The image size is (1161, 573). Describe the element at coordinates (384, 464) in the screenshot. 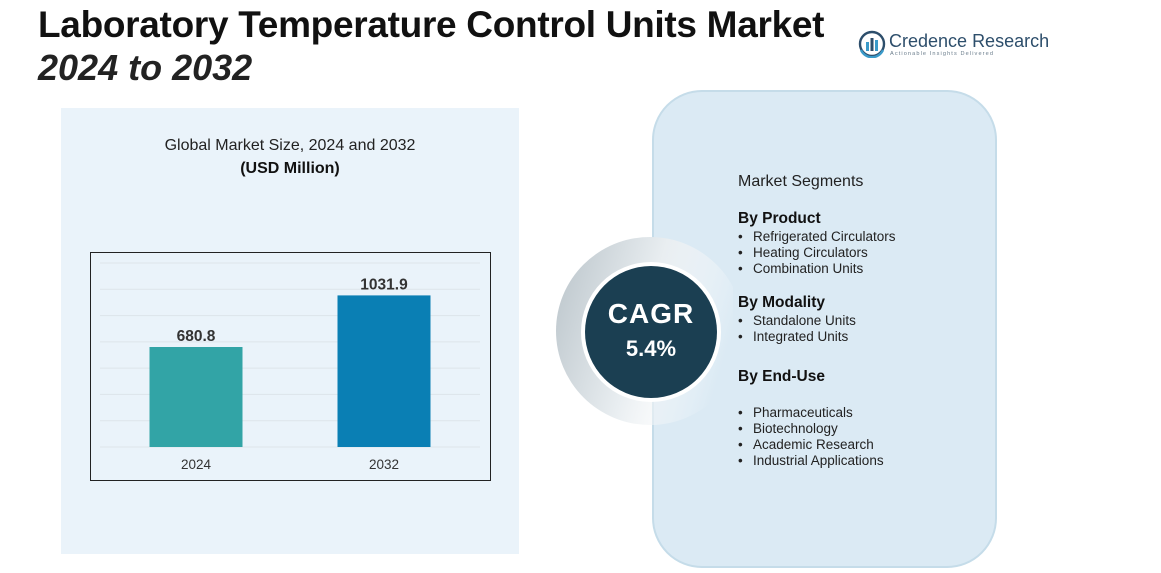

I see `tick-label-2032: 2032` at that location.